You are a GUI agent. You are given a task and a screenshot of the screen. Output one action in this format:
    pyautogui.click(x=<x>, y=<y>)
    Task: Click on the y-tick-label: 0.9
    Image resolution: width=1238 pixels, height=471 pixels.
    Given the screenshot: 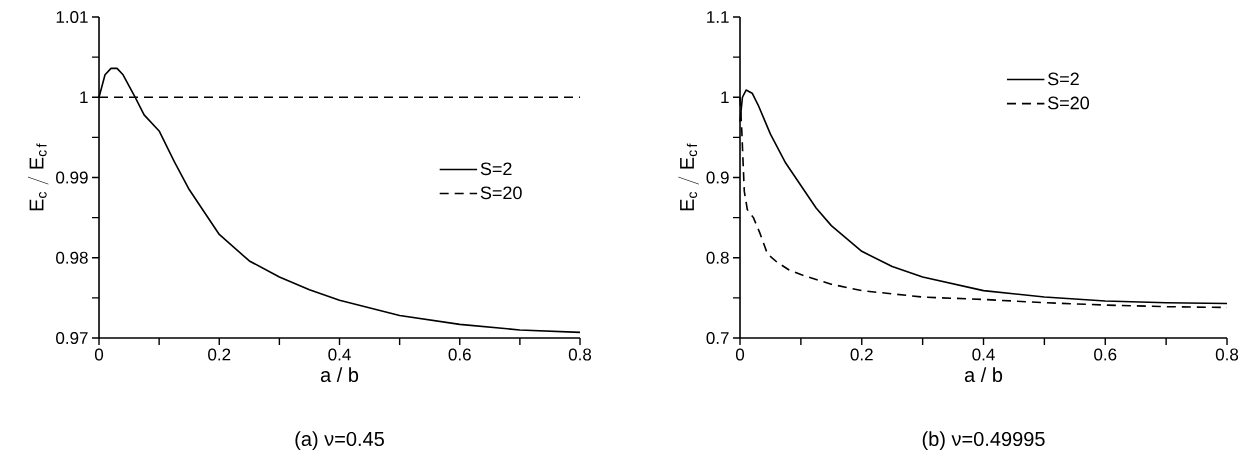 What is the action you would take?
    pyautogui.click(x=717, y=177)
    